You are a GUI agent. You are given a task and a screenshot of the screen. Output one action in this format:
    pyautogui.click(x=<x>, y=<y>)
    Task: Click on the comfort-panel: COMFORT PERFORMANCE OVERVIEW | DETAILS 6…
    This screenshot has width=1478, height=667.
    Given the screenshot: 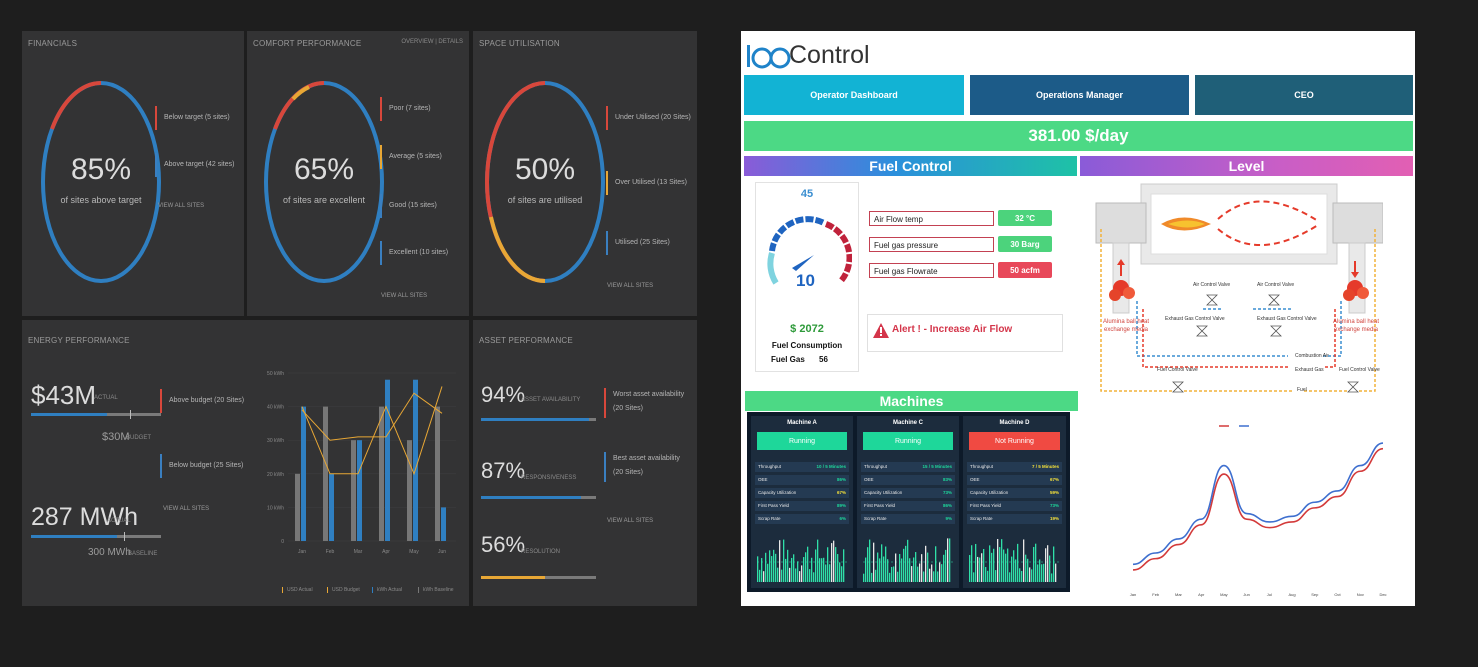 What is the action you would take?
    pyautogui.click(x=358, y=173)
    